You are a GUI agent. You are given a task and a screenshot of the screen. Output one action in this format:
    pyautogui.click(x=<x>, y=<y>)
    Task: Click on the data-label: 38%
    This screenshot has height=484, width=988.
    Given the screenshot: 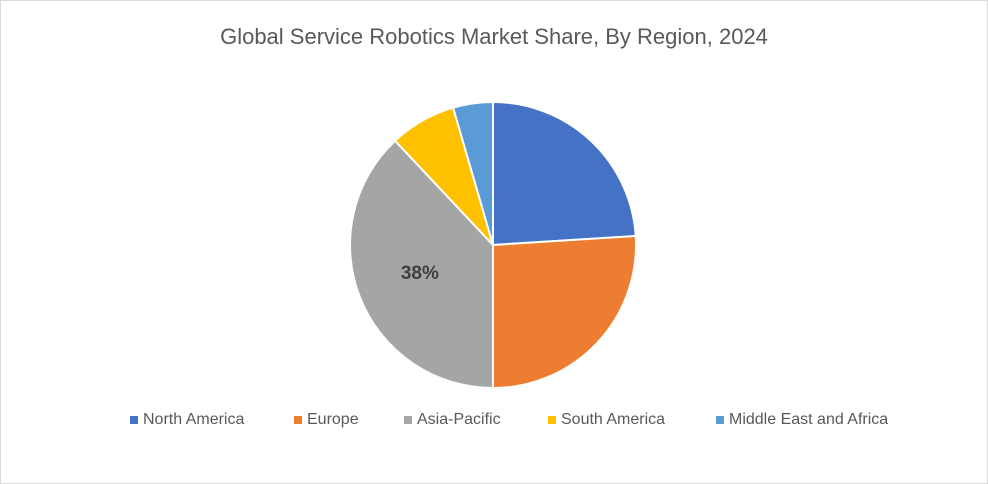 What is the action you would take?
    pyautogui.click(x=420, y=273)
    